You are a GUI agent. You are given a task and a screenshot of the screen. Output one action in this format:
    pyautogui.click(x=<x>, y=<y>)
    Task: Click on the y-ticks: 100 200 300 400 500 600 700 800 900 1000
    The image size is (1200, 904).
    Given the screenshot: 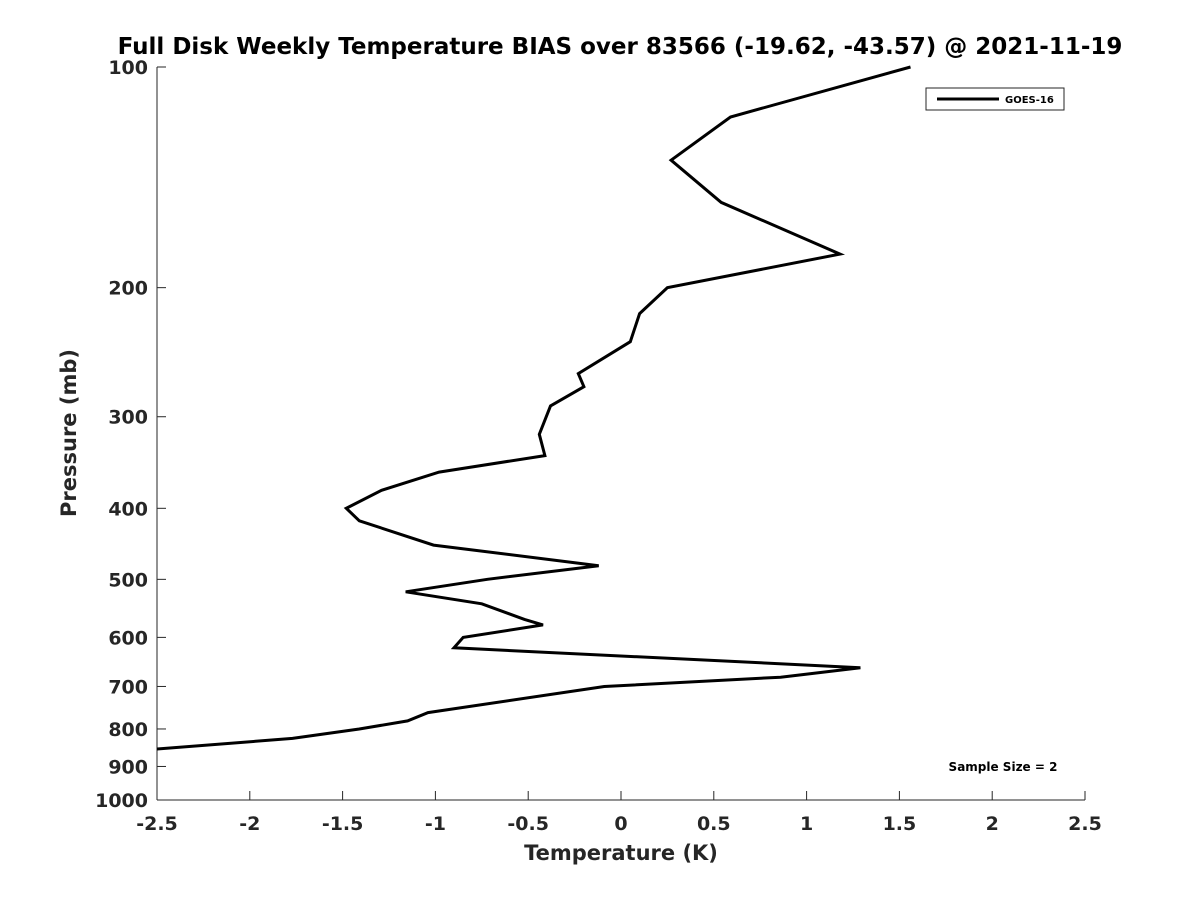 What is the action you would take?
    pyautogui.click(x=130, y=434)
    